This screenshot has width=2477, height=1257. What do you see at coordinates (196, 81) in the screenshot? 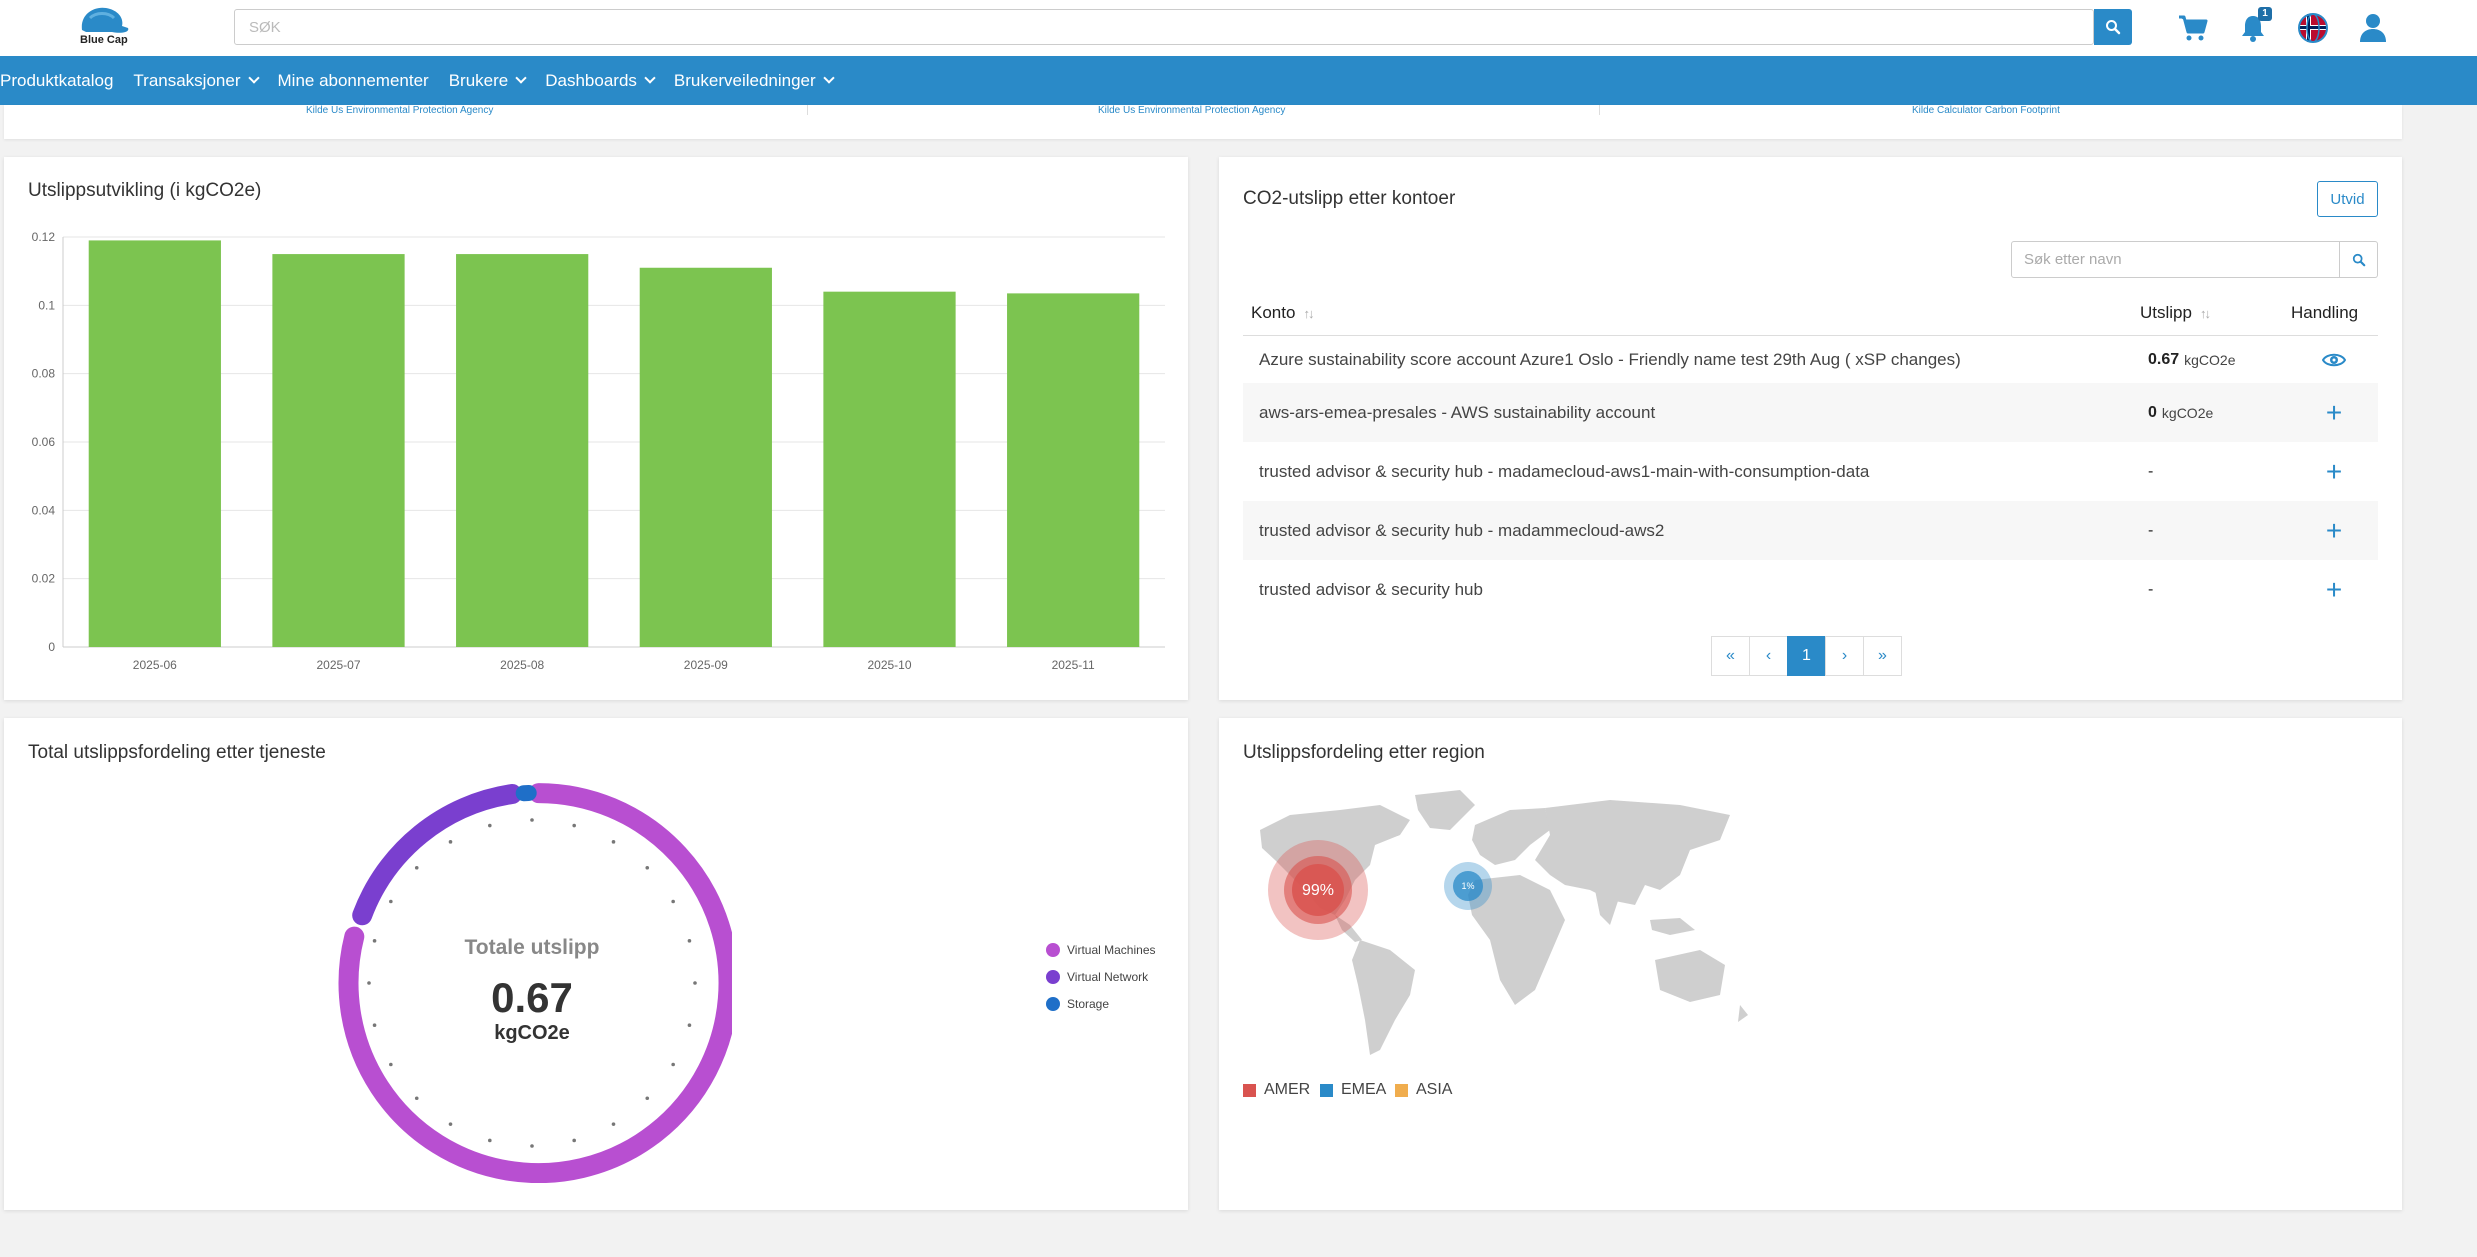
I see `nav-item-transaksjoner: Transaksjoner` at bounding box center [196, 81].